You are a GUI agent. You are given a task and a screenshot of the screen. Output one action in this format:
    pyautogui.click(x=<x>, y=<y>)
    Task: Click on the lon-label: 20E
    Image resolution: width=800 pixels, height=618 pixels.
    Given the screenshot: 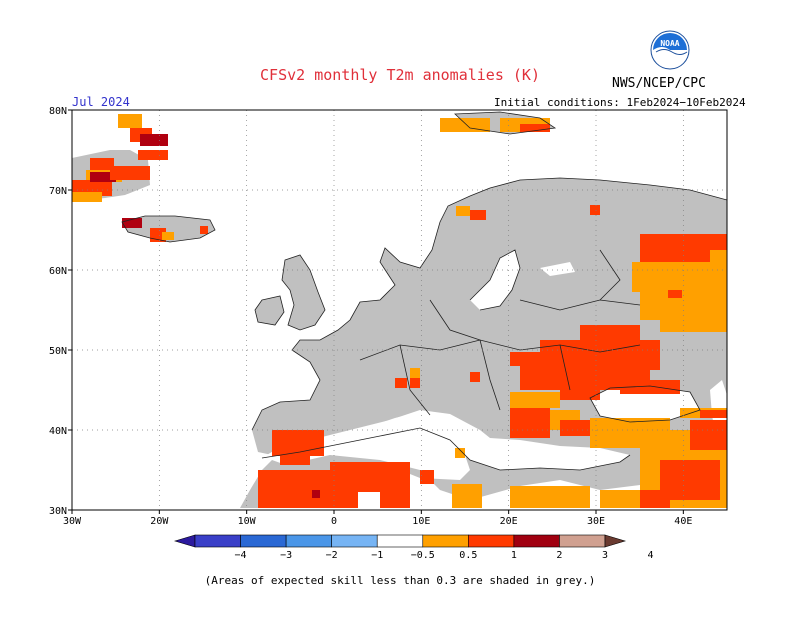 What is the action you would take?
    pyautogui.click(x=509, y=521)
    